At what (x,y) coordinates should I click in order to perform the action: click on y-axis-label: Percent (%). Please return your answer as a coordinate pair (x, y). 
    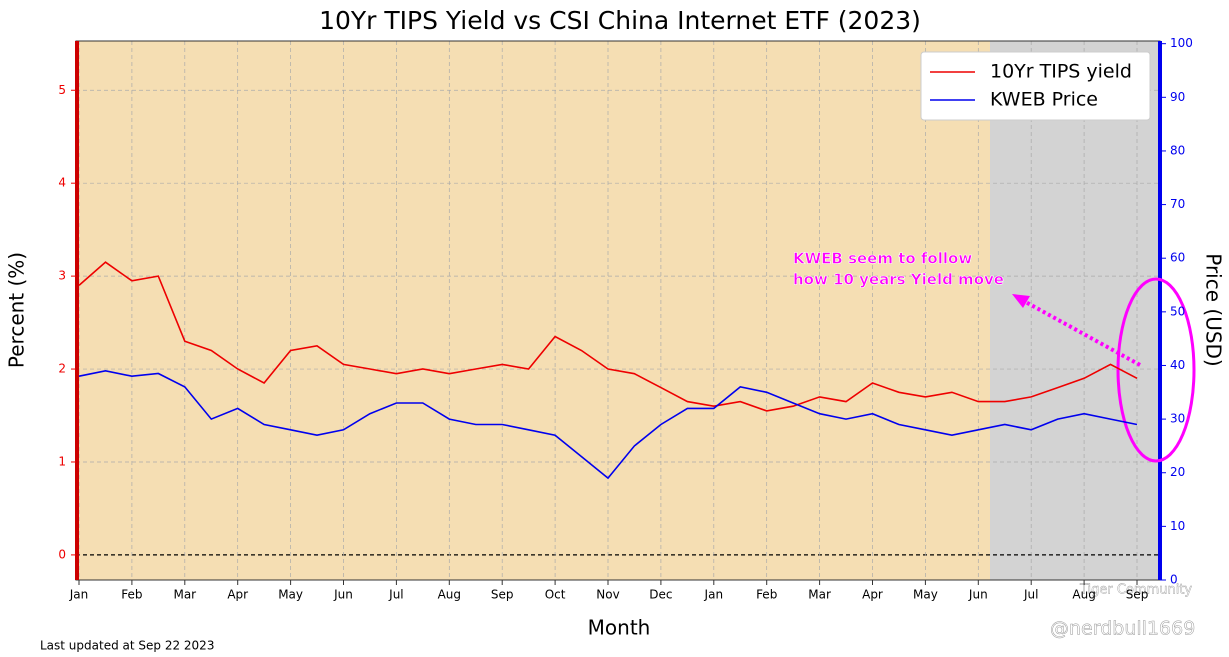
    Looking at the image, I should click on (17, 310).